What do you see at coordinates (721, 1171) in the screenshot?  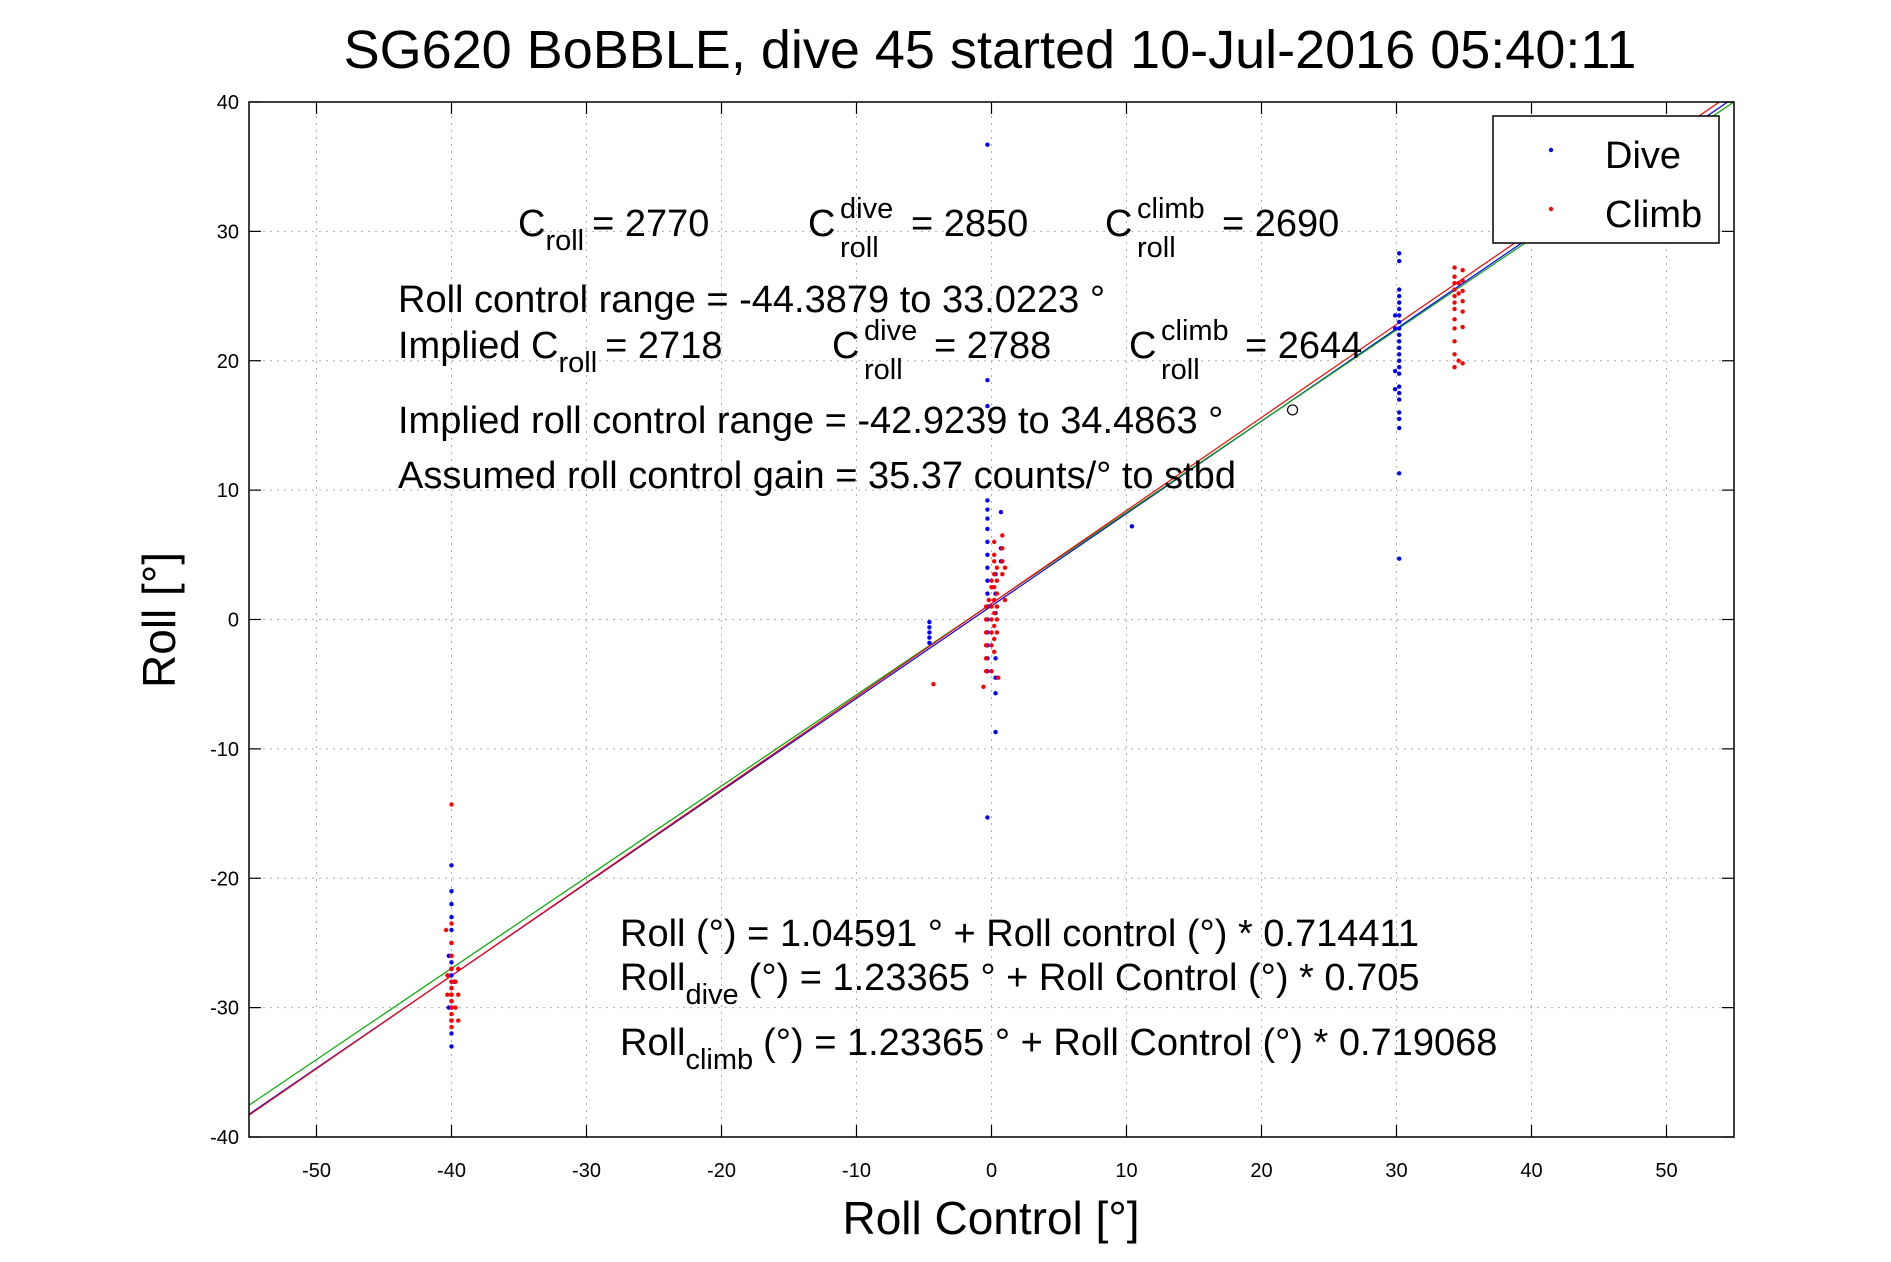 I see `x-tick-label: -20` at bounding box center [721, 1171].